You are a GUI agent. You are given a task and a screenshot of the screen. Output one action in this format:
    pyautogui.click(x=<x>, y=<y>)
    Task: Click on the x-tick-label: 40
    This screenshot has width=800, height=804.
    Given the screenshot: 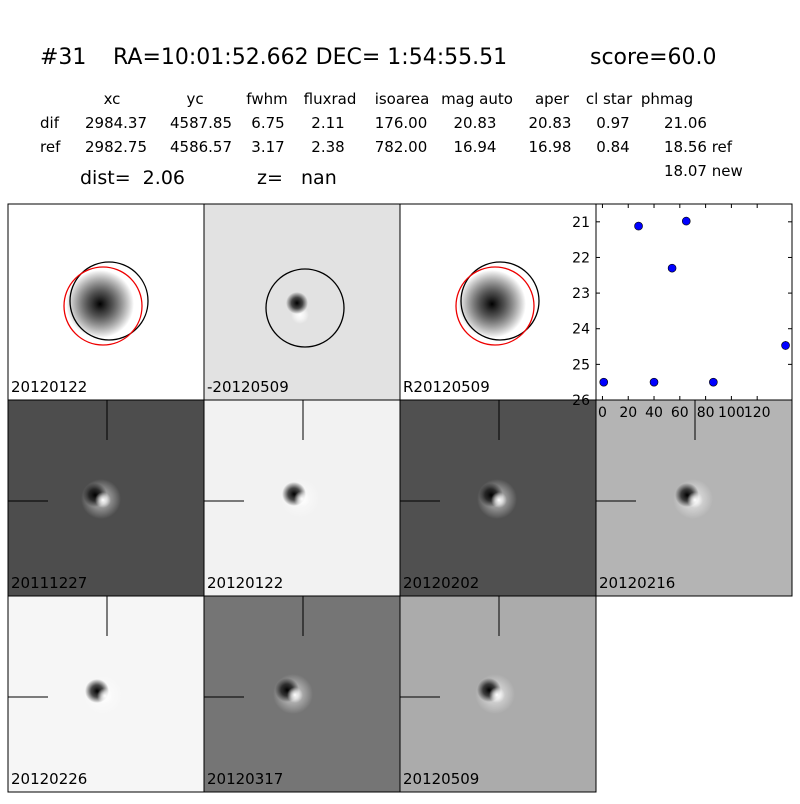 What is the action you would take?
    pyautogui.click(x=654, y=413)
    